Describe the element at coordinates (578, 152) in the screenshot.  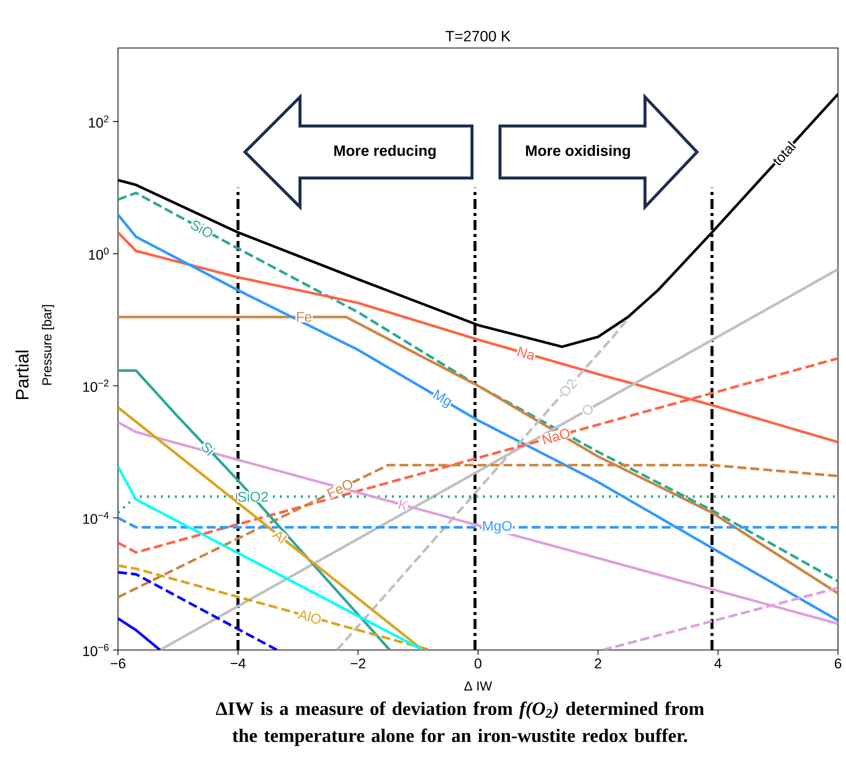
I see `annotation: More oxidising` at that location.